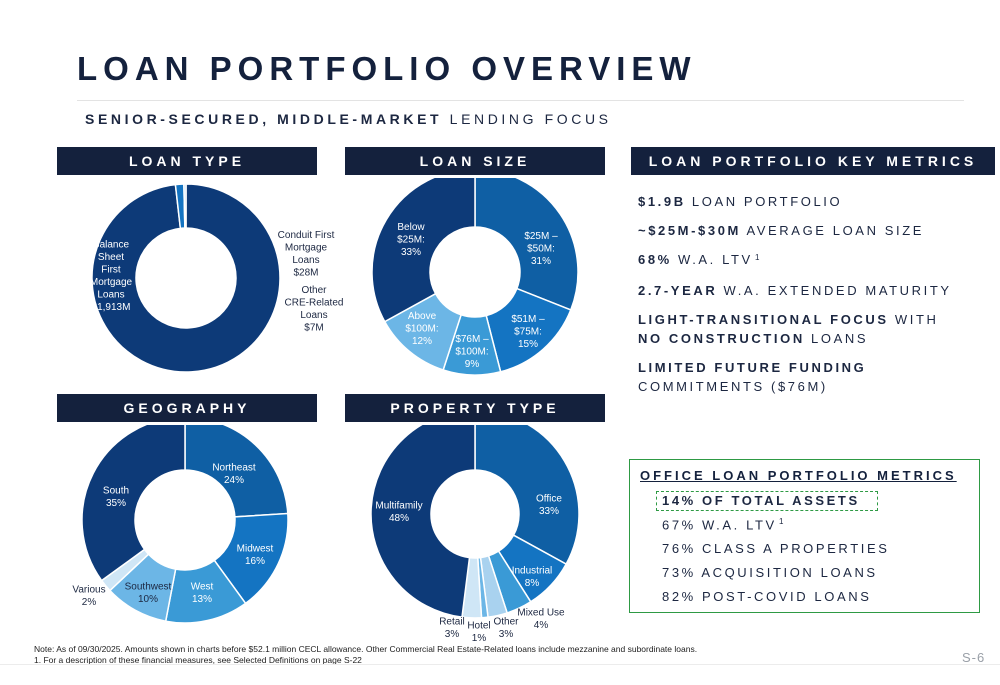 The width and height of the screenshot is (1000, 685). What do you see at coordinates (733, 386) in the screenshot?
I see `key-metric-label: COMMITMENTS ($76M)` at bounding box center [733, 386].